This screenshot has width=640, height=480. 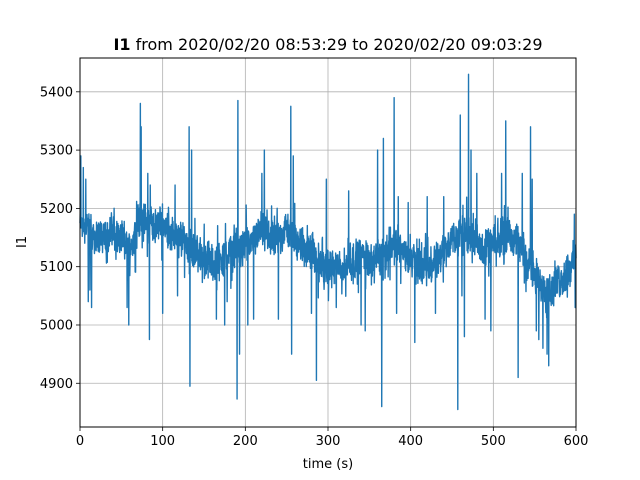 I want to click on x-tick-label: 400, so click(x=410, y=441).